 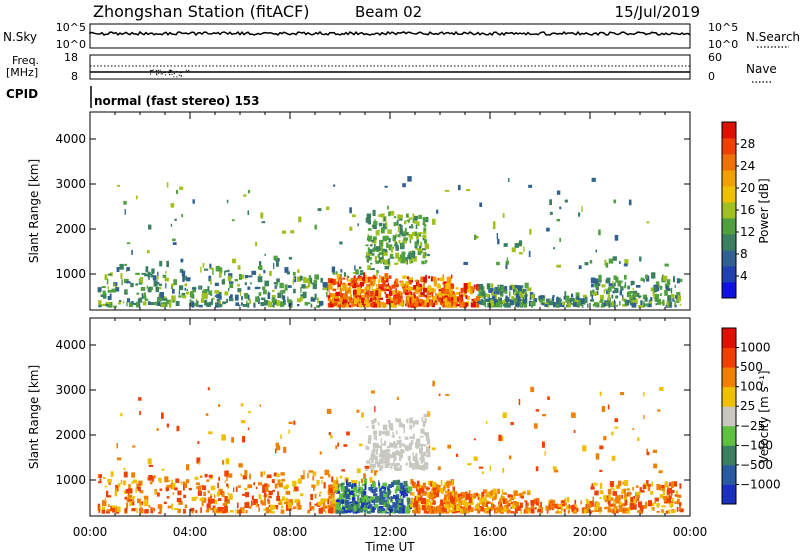 What do you see at coordinates (70, 435) in the screenshot?
I see `velocity-ytick-label: 2000` at bounding box center [70, 435].